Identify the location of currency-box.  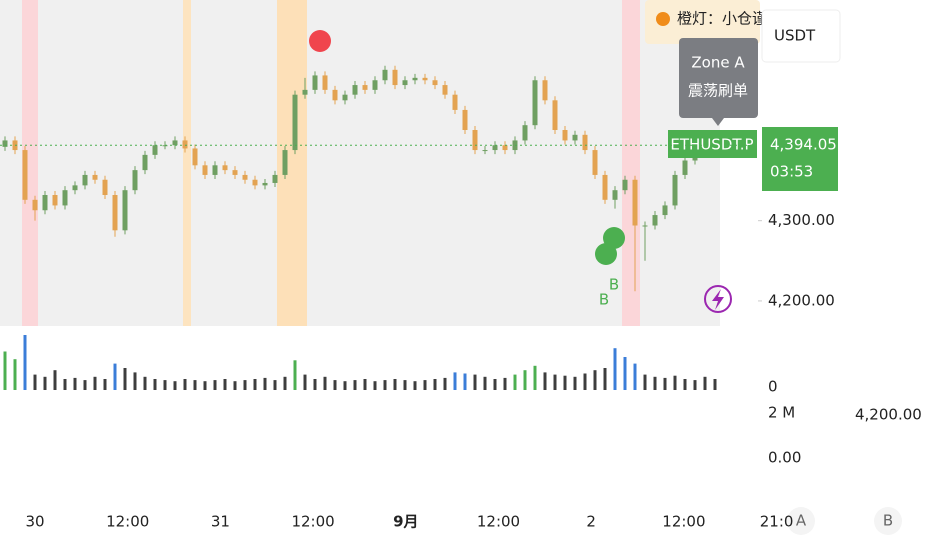
(801, 36).